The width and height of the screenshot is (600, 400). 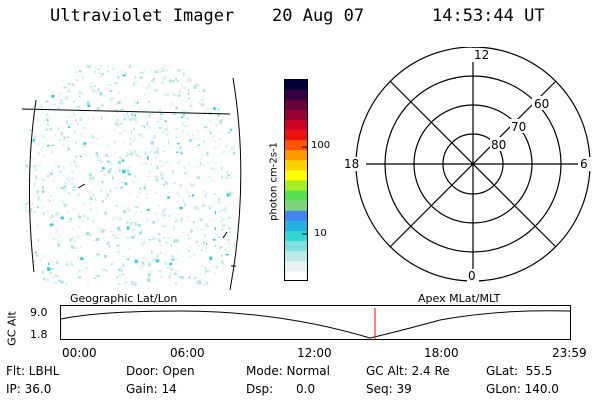 I want to click on lat-label-80: 80, so click(x=498, y=145).